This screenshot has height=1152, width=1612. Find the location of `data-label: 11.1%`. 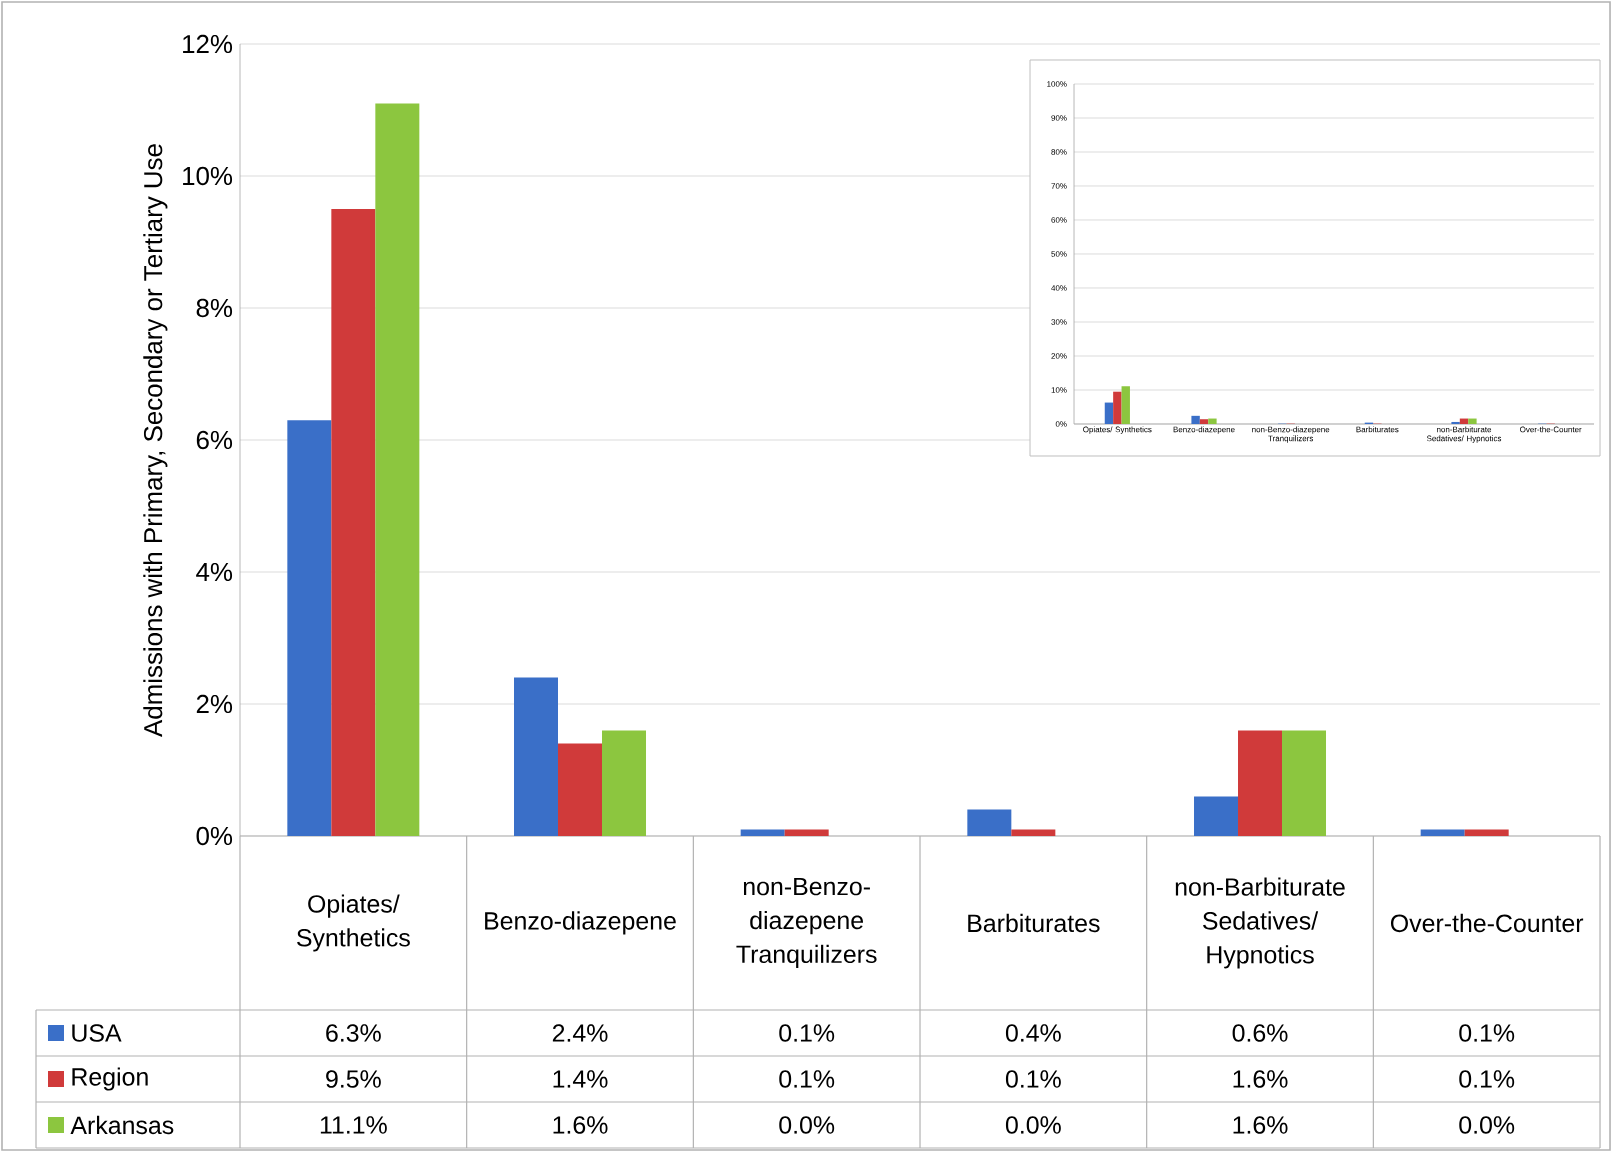

data-label: 11.1% is located at coordinates (353, 1125).